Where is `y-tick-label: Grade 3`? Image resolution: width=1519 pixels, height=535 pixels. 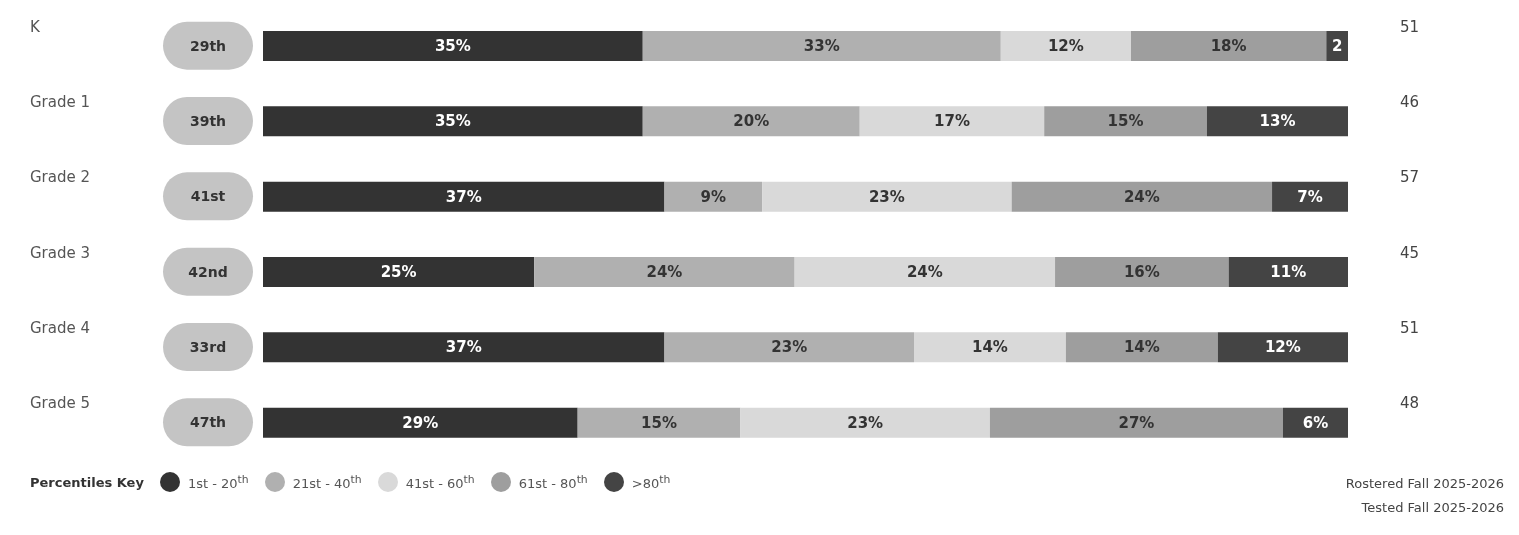 y-tick-label: Grade 3 is located at coordinates (60, 252).